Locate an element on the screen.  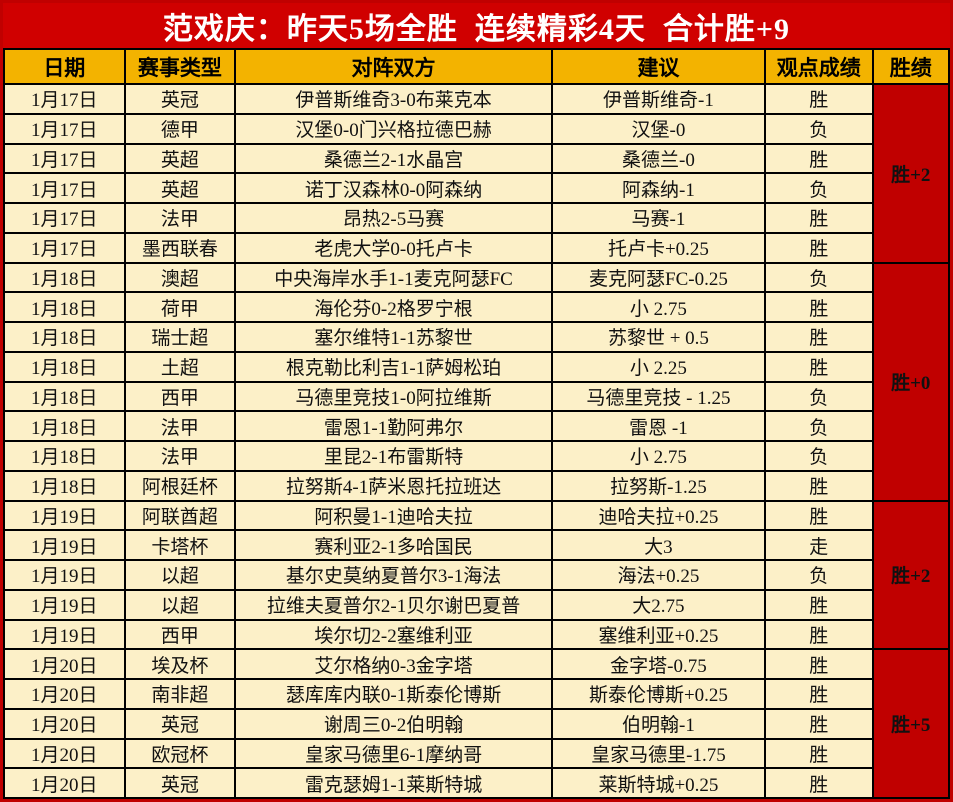
table-row: 1月20日 南非超 瑟库库内联0-1斯泰伦博斯 斯泰伦博斯+0.25 胜 is located at coordinates (476, 694).